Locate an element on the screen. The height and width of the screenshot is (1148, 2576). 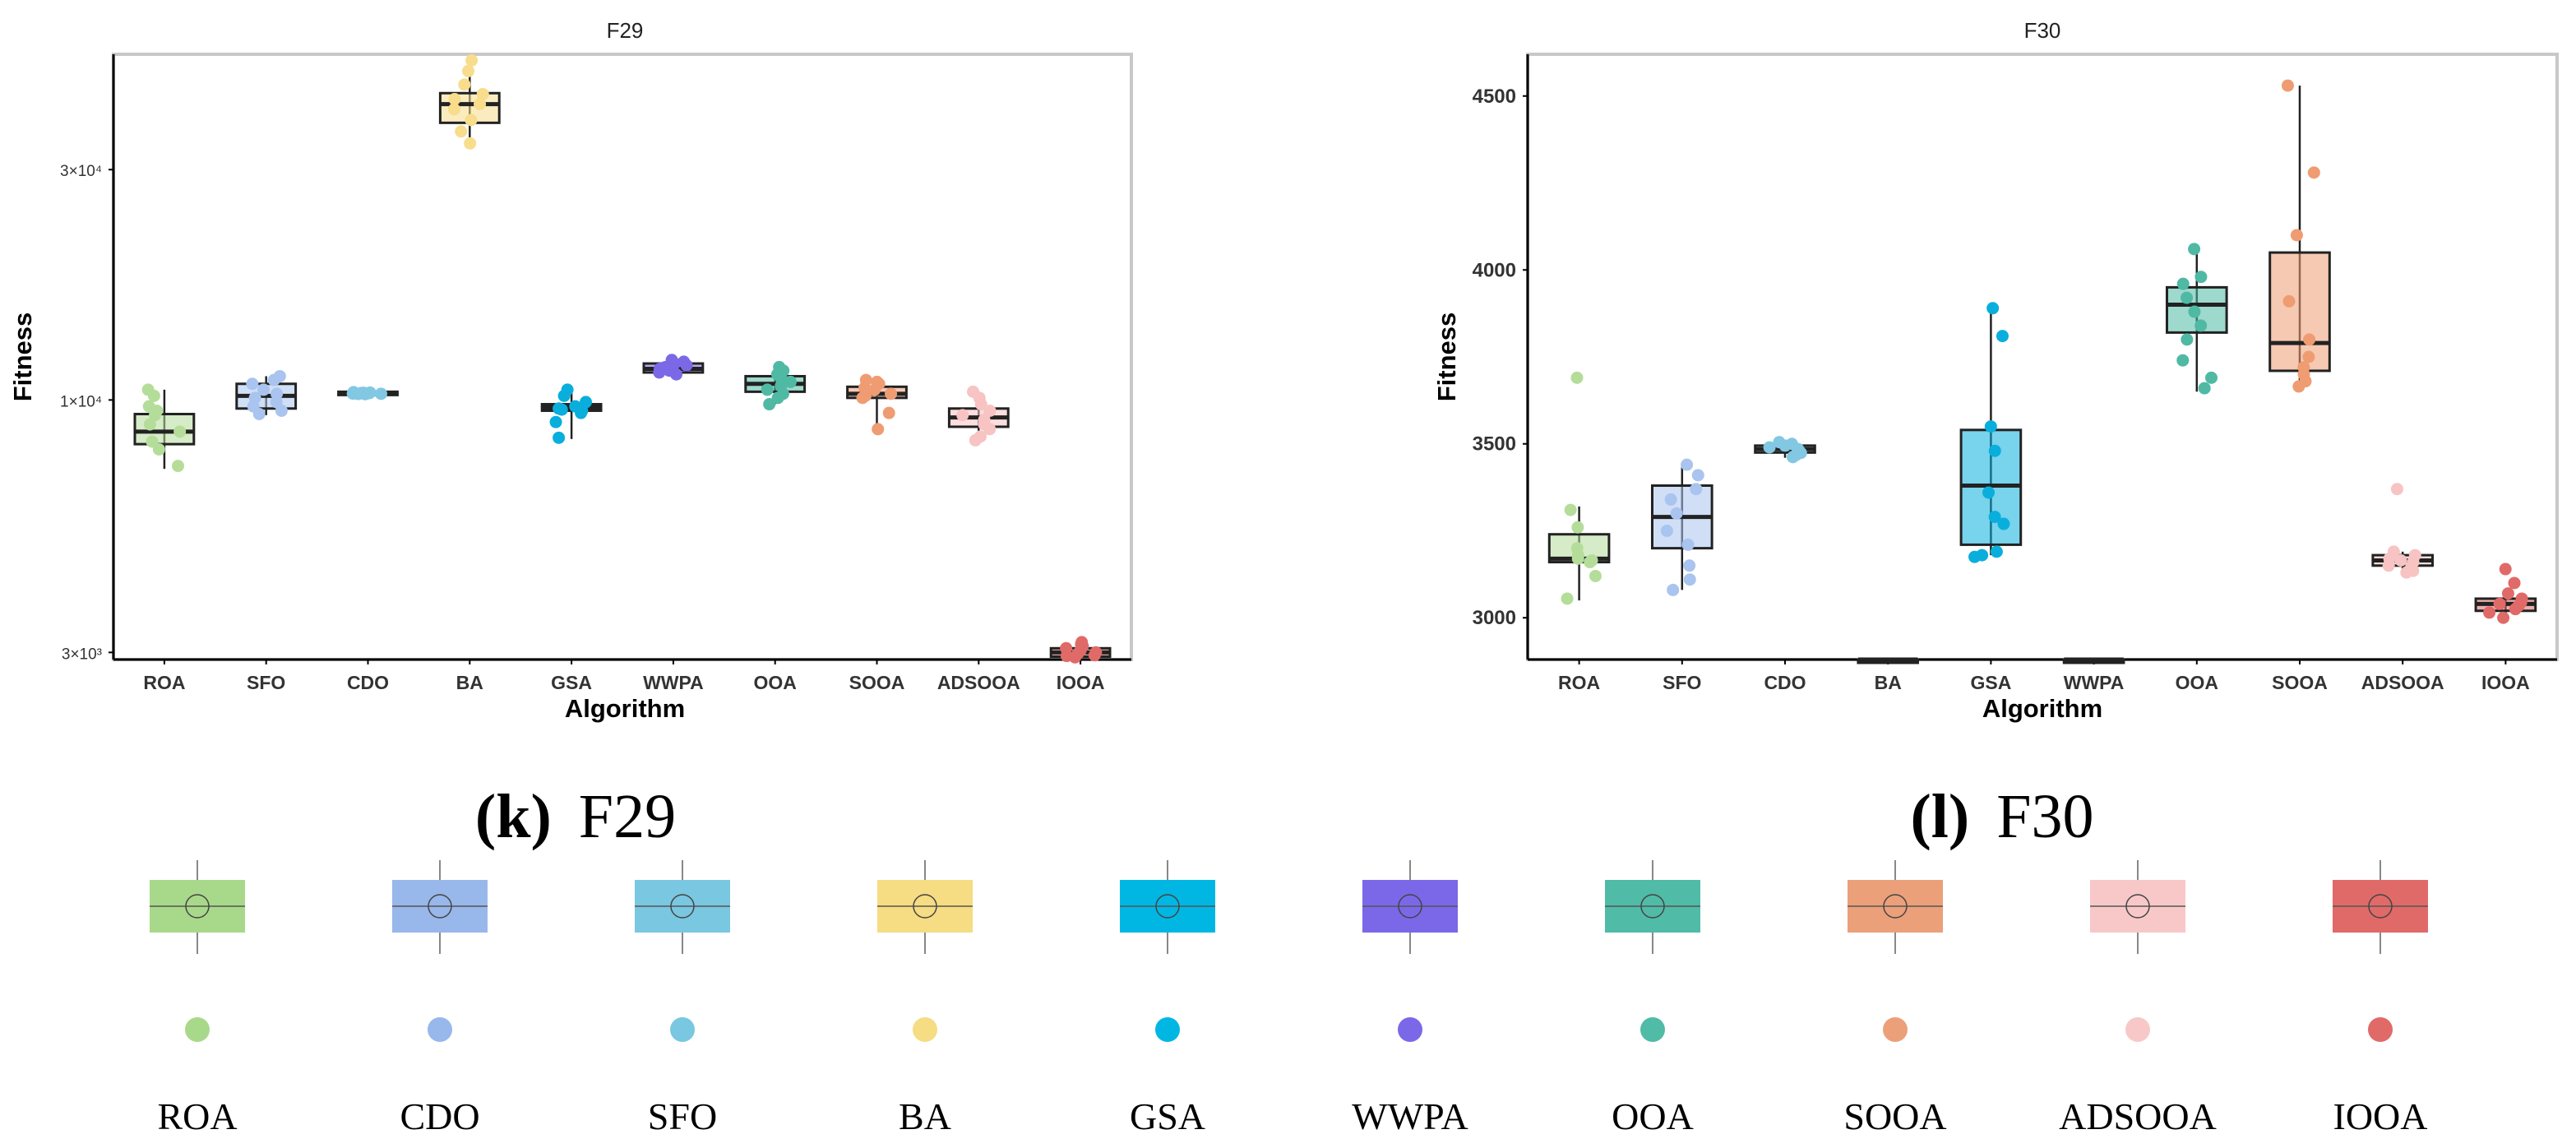
chart-title: F30 is located at coordinates (2042, 30).